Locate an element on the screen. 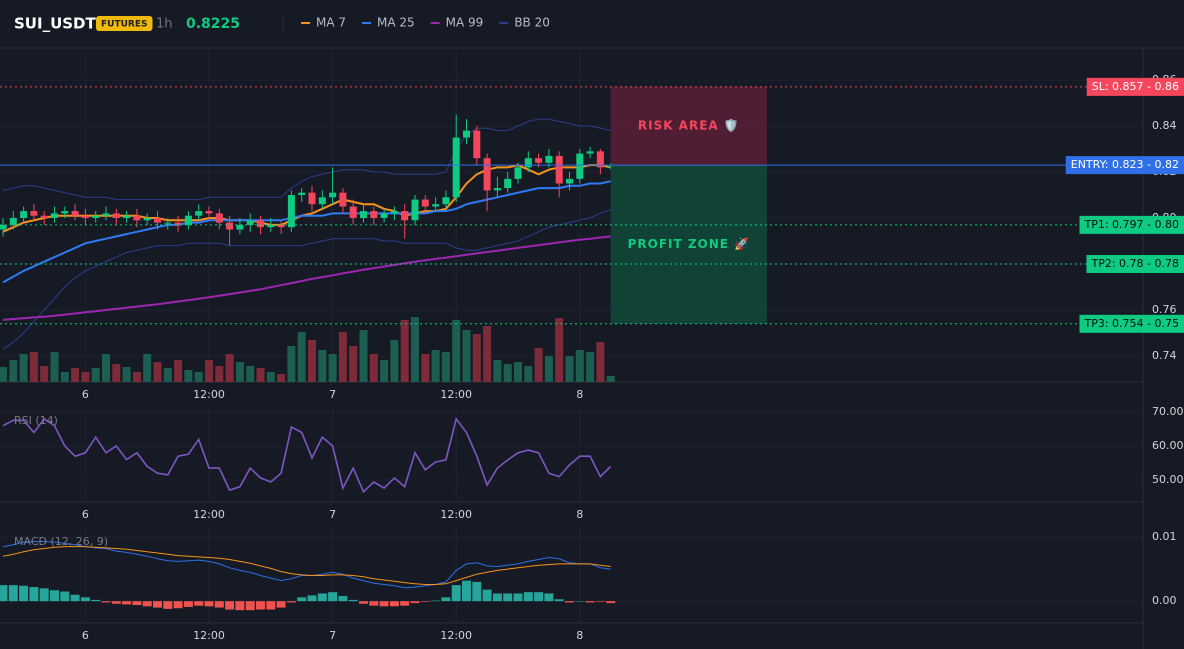  level-label: ENTRY: 0.823 - 0.82 is located at coordinates (1125, 164).